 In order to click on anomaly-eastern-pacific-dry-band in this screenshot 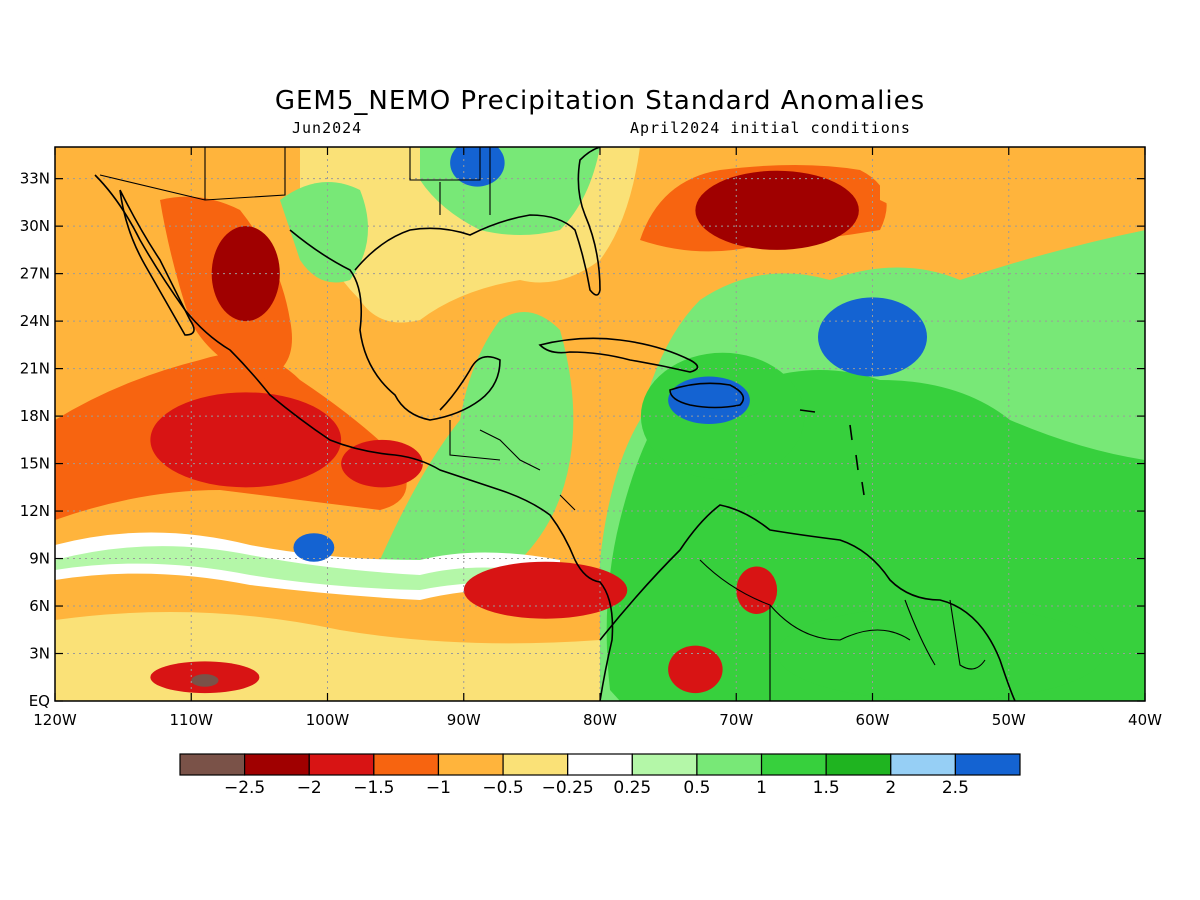, I will do `click(246, 440)`.